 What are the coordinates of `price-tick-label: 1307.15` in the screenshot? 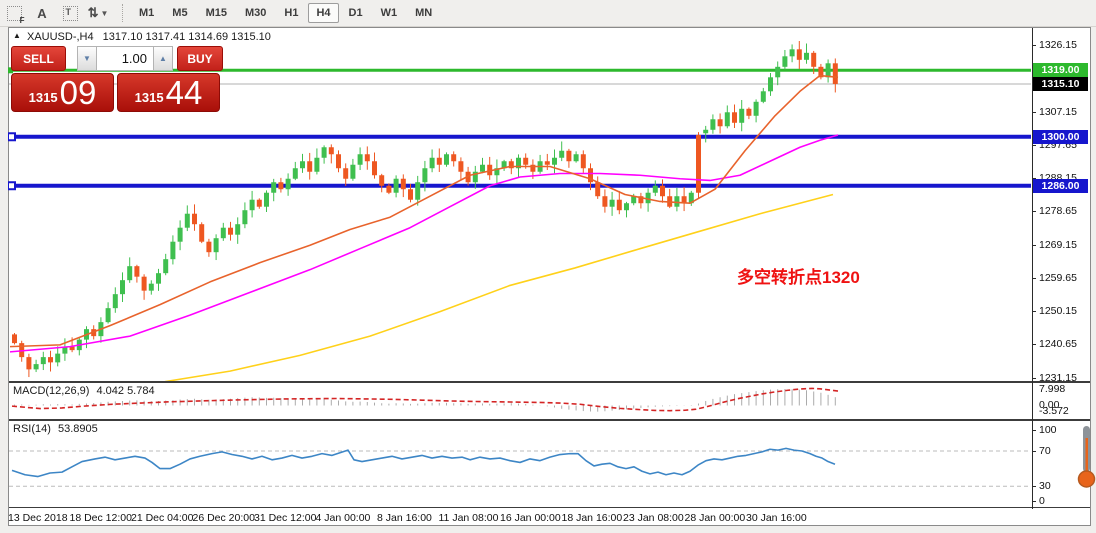 It's located at (1058, 111).